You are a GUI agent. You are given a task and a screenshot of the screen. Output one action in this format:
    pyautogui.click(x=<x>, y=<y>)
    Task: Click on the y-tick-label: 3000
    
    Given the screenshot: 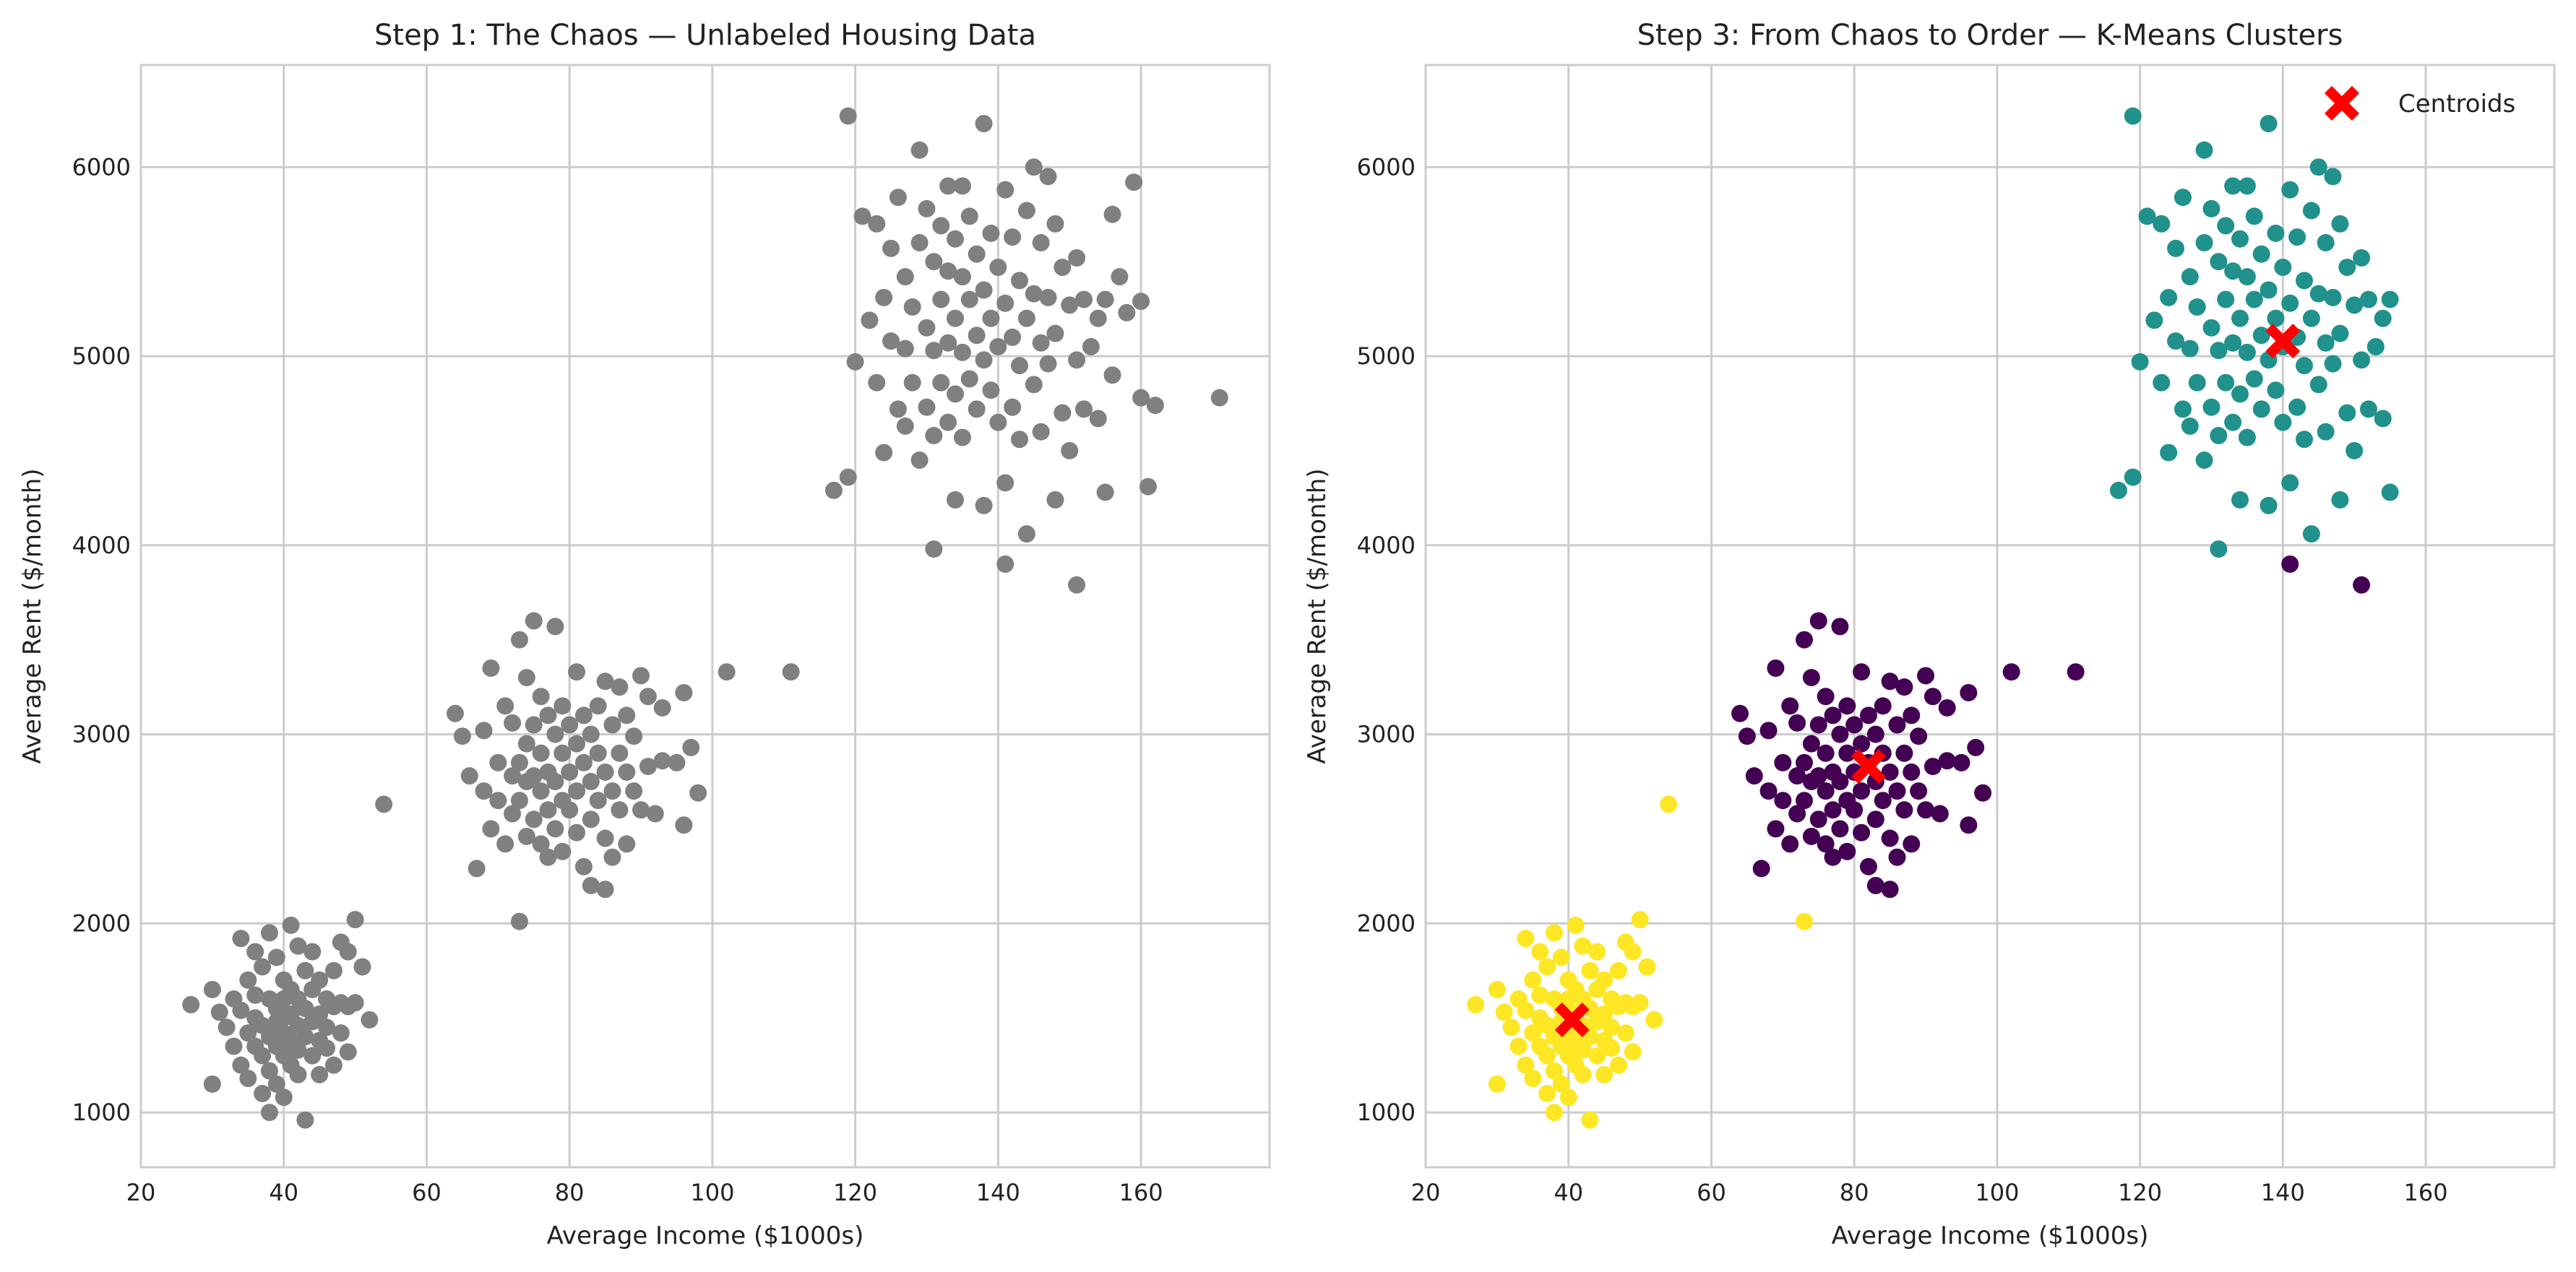 What is the action you would take?
    pyautogui.click(x=101, y=735)
    